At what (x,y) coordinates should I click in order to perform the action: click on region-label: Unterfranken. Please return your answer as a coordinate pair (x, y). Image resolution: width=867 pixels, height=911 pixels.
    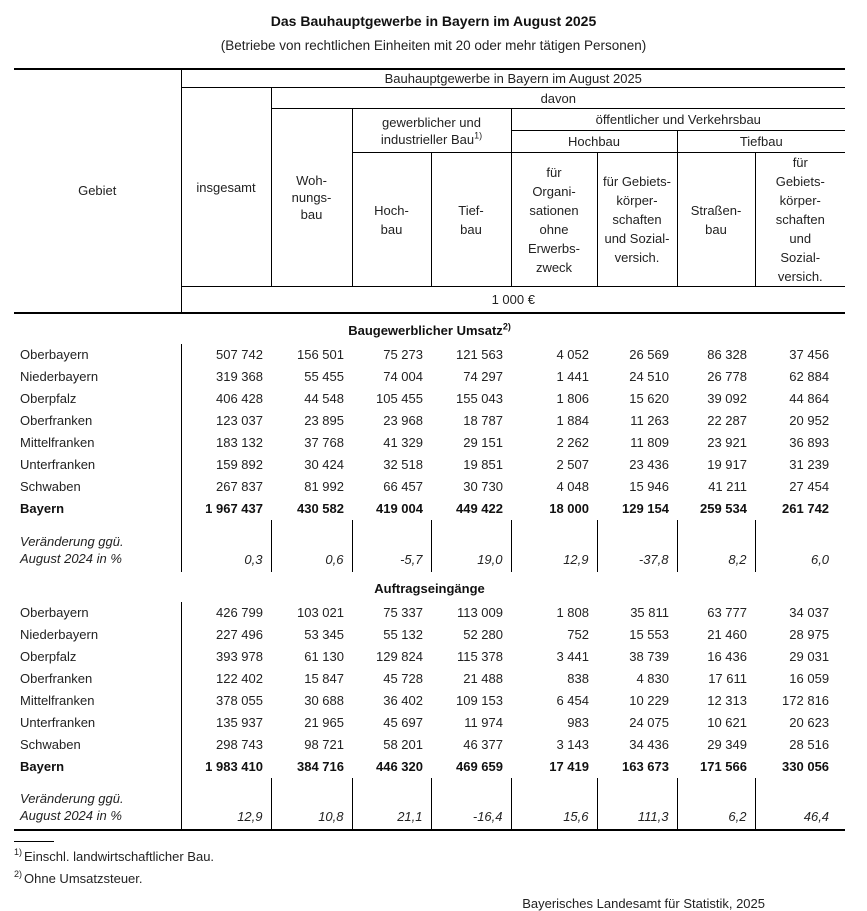
    Looking at the image, I should click on (98, 722).